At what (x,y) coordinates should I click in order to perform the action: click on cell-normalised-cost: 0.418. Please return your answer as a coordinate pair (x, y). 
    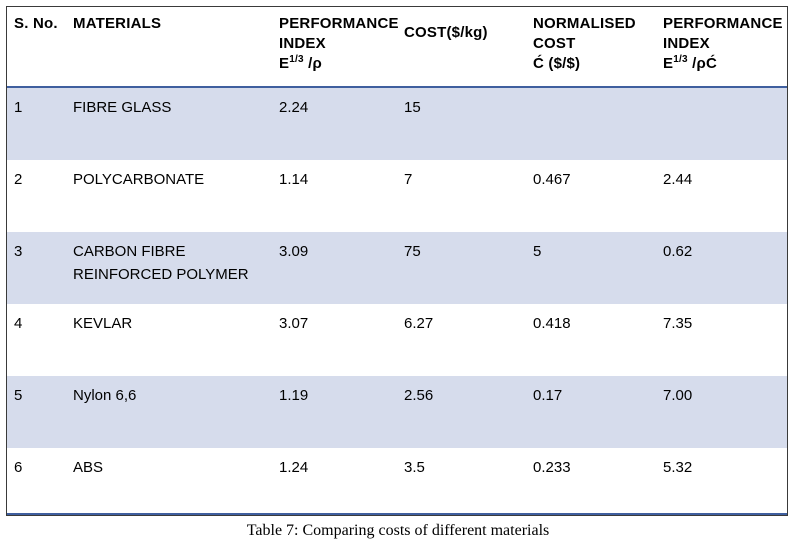
    Looking at the image, I should click on (552, 323).